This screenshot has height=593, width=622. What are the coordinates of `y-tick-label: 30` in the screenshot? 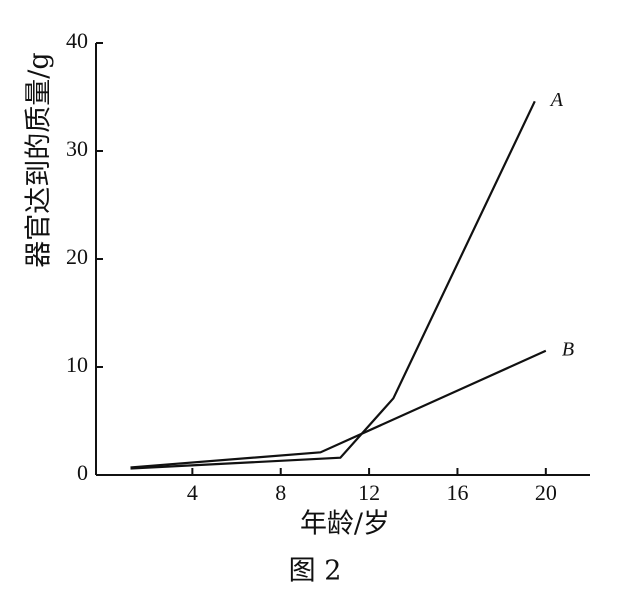 It's located at (77, 148).